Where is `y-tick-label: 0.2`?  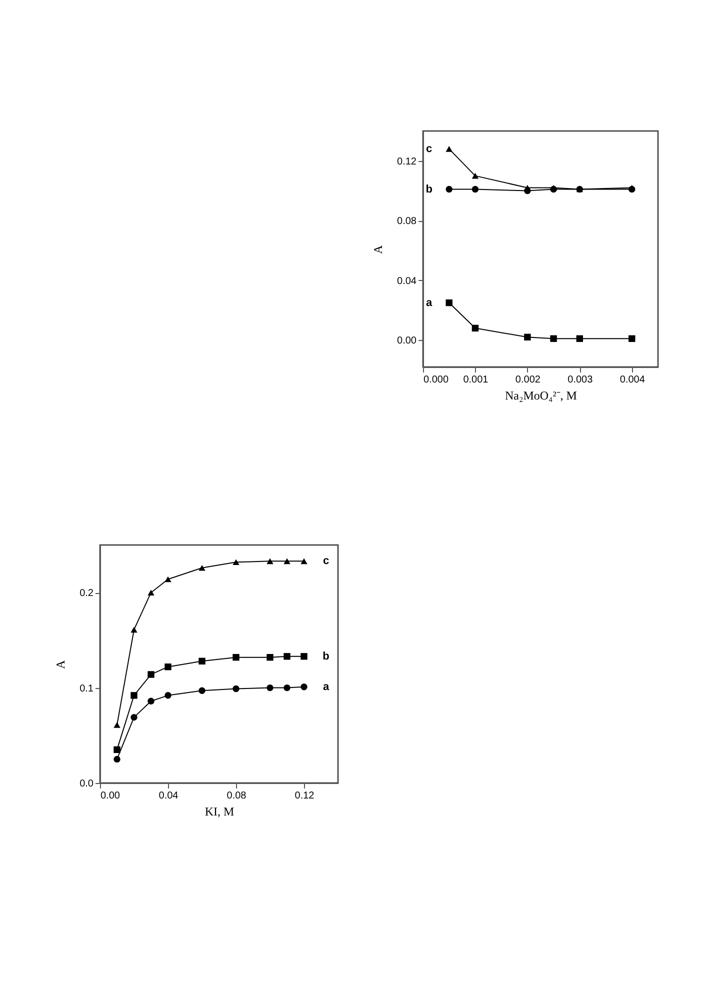
y-tick-label: 0.2 is located at coordinates (87, 594).